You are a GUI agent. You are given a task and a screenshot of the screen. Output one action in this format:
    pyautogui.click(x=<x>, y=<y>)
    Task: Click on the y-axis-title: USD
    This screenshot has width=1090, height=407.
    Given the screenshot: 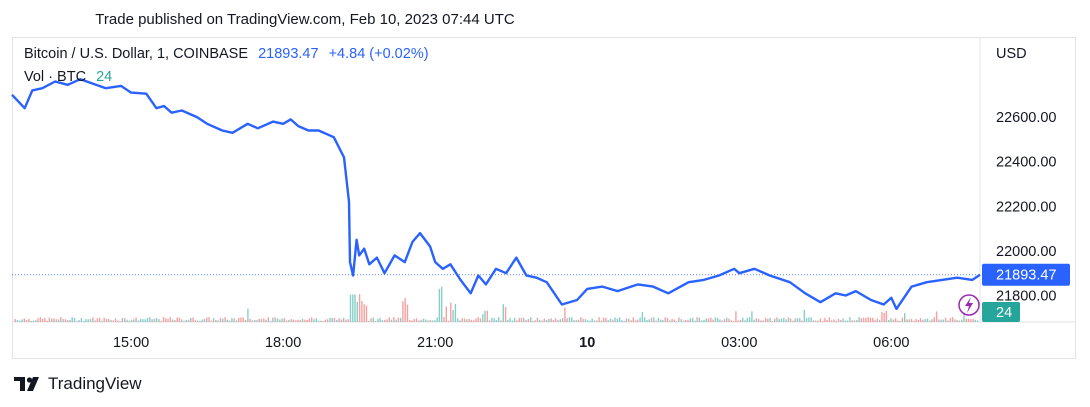 What is the action you would take?
    pyautogui.click(x=1011, y=54)
    